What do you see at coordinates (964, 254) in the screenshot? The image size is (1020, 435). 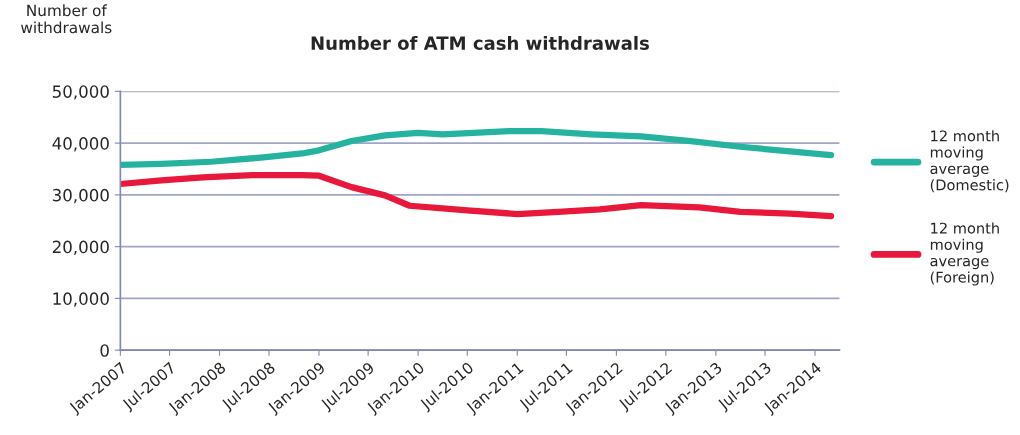 I see `legend-label: 12 month moving average (Foreign)` at bounding box center [964, 254].